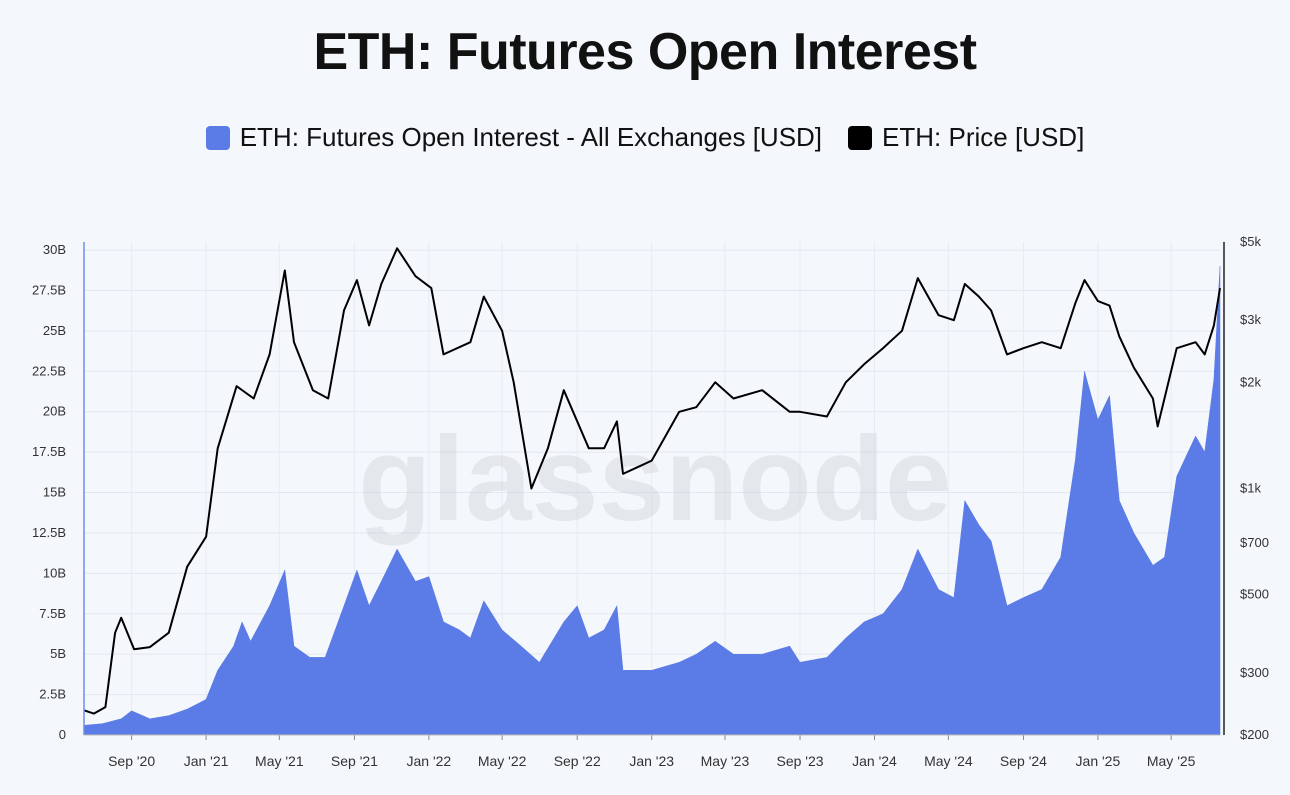 The image size is (1290, 795). I want to click on y-left-tick-label: 0, so click(62, 734).